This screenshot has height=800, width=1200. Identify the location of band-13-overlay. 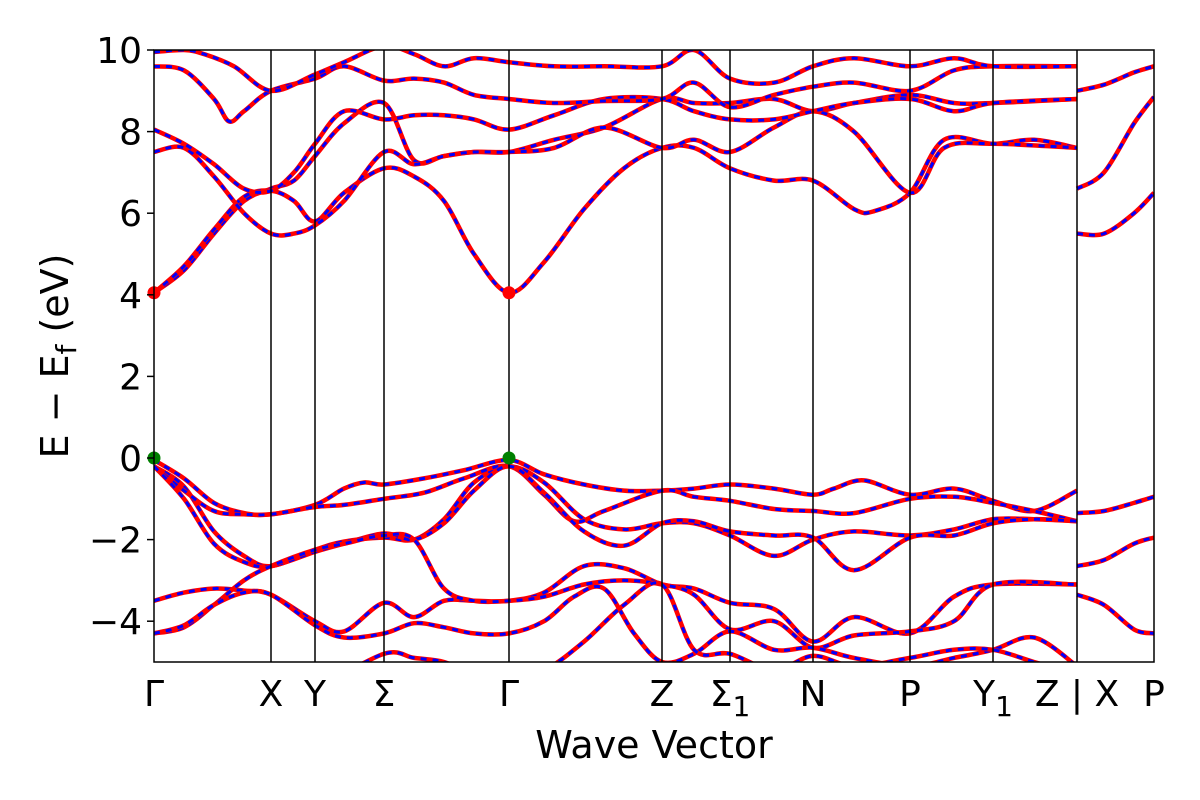
(701, 621).